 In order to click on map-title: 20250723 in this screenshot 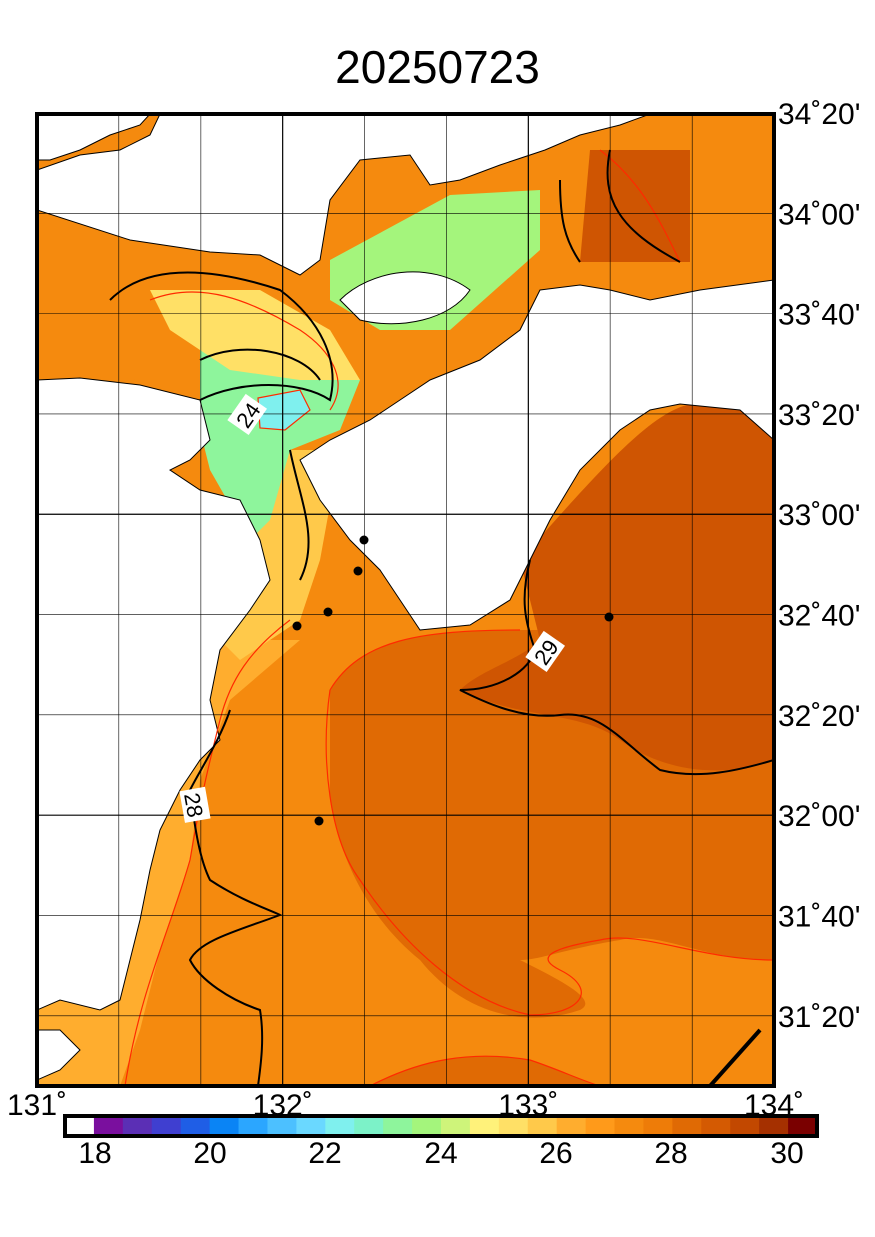, I will do `click(437, 67)`.